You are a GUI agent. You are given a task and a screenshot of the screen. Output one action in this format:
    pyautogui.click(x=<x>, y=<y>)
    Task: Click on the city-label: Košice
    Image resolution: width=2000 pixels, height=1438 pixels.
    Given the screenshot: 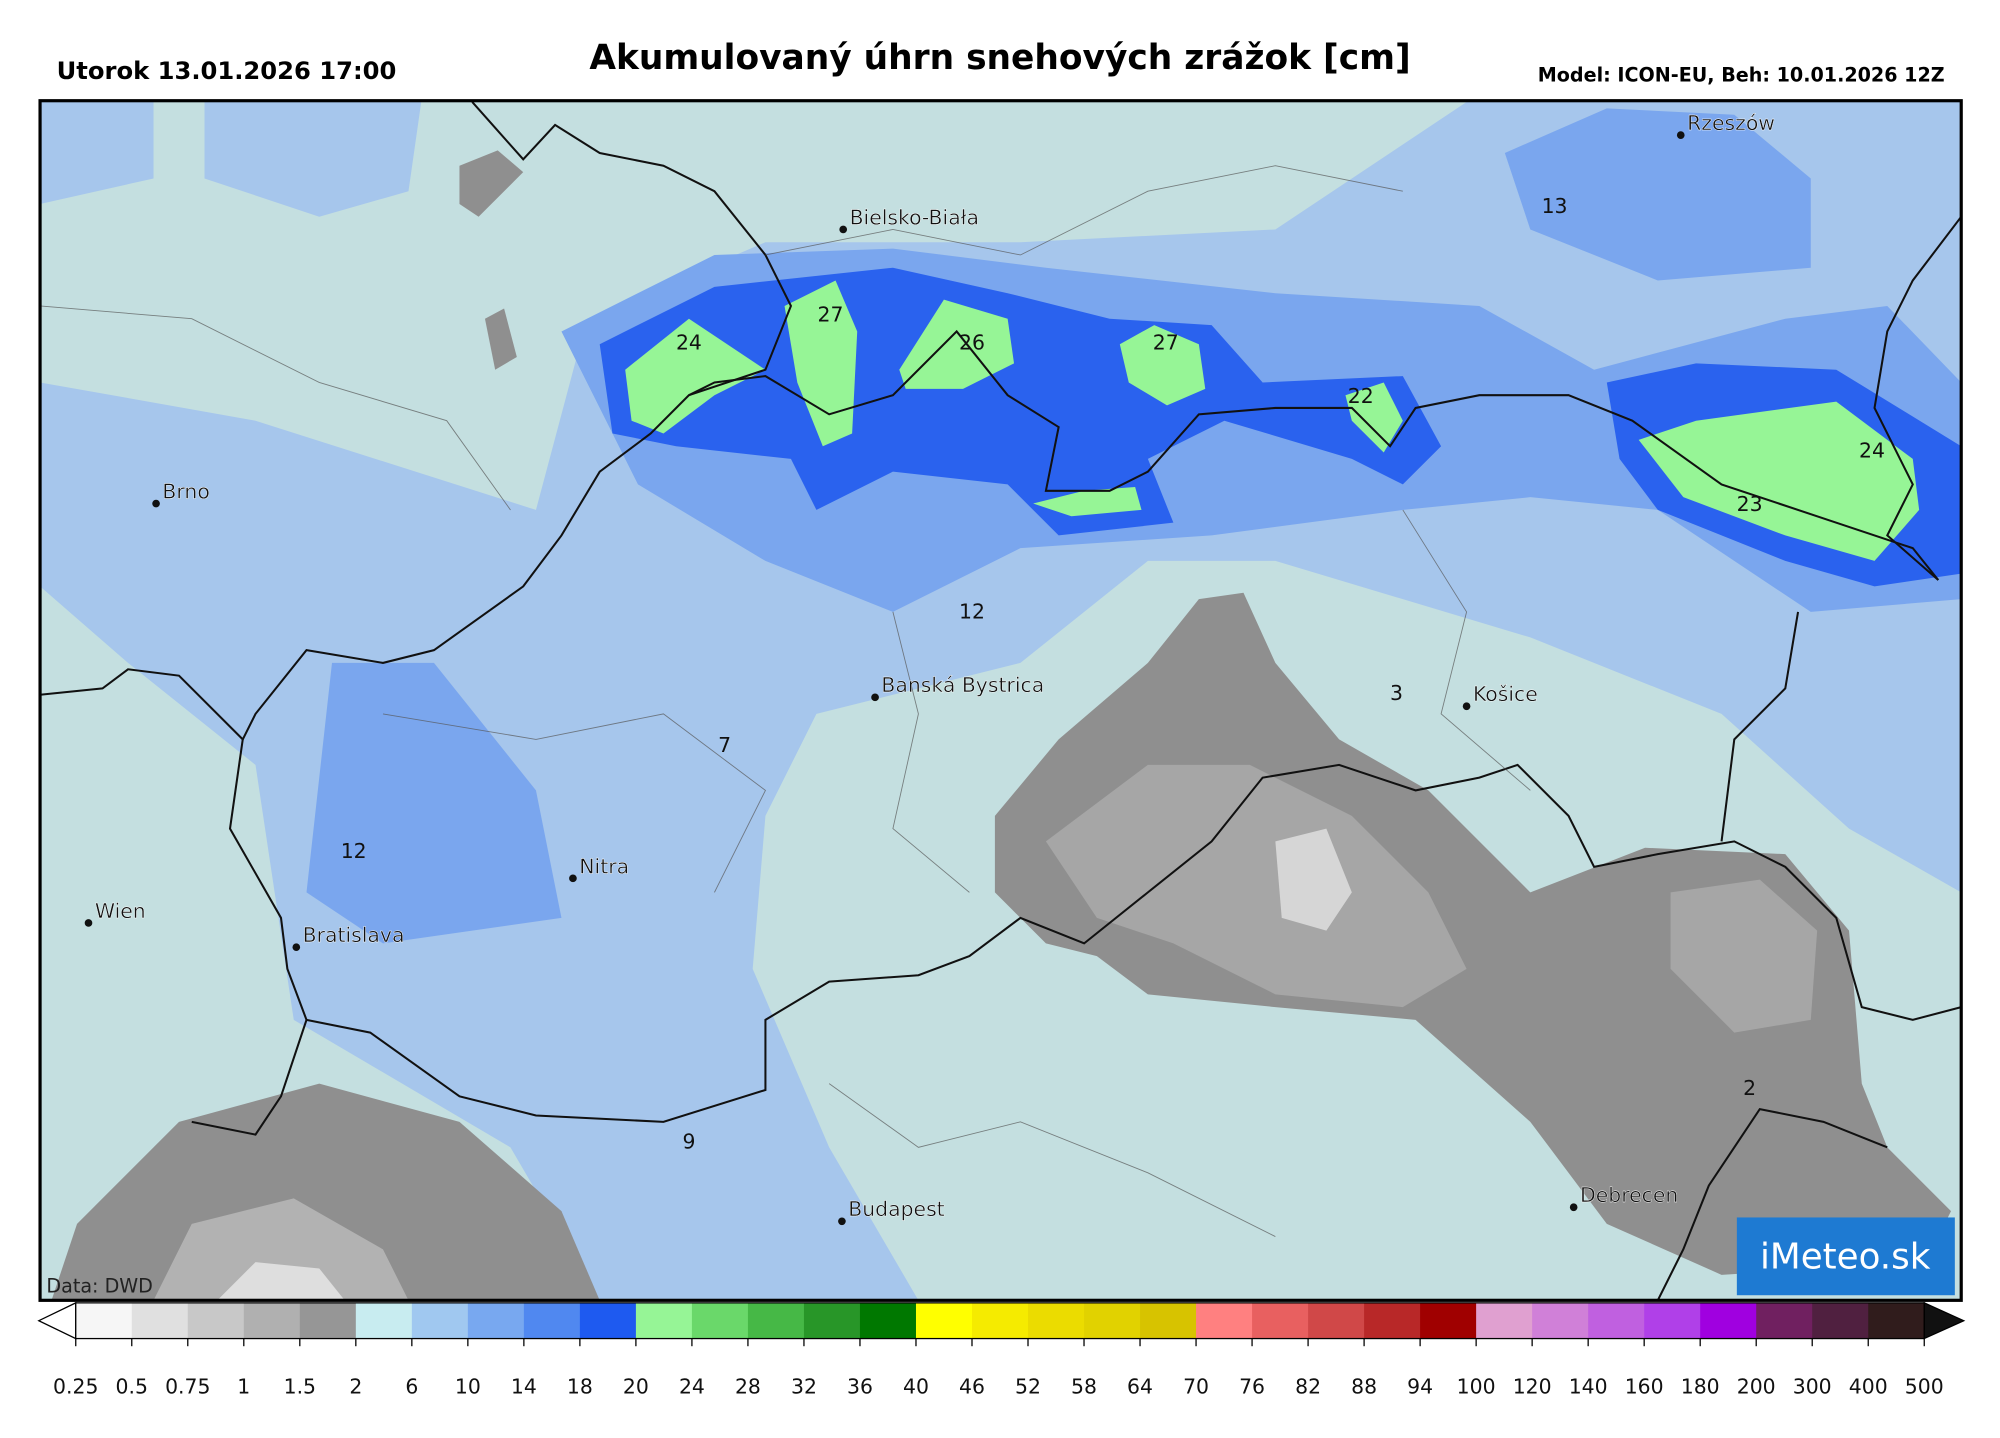 What is the action you would take?
    pyautogui.click(x=1505, y=694)
    